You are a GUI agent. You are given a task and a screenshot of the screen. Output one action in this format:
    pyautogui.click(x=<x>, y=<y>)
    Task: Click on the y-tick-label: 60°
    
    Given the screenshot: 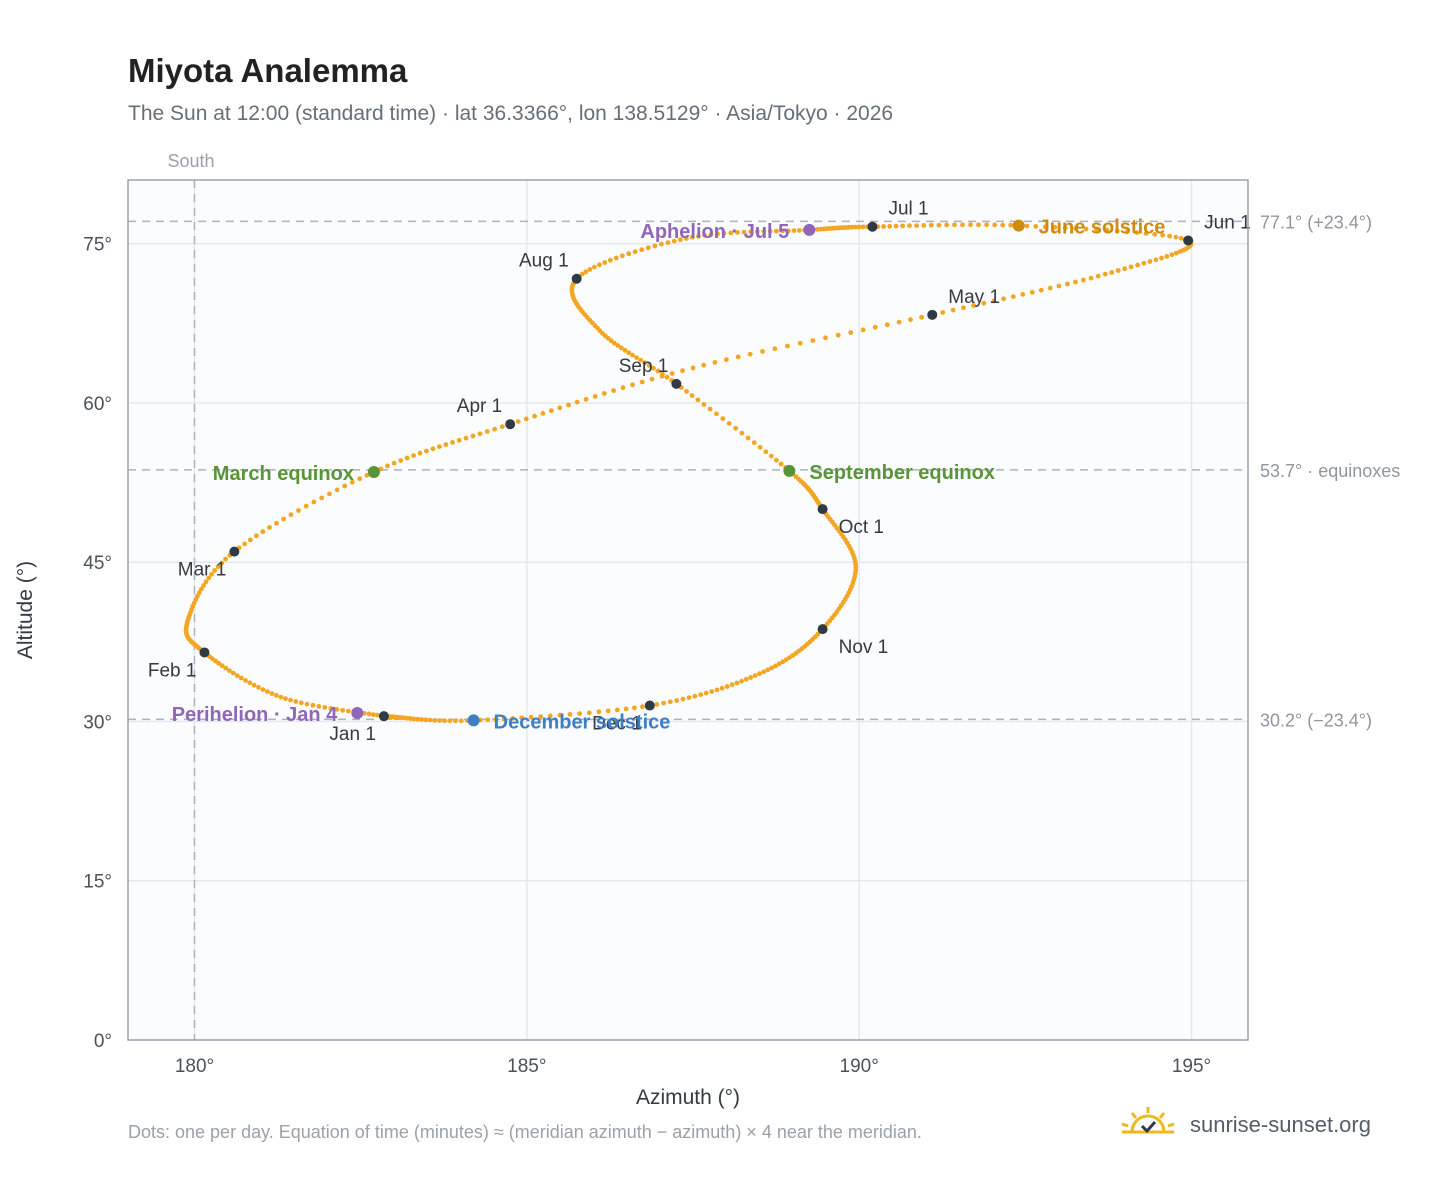 What is the action you would take?
    pyautogui.click(x=97, y=404)
    